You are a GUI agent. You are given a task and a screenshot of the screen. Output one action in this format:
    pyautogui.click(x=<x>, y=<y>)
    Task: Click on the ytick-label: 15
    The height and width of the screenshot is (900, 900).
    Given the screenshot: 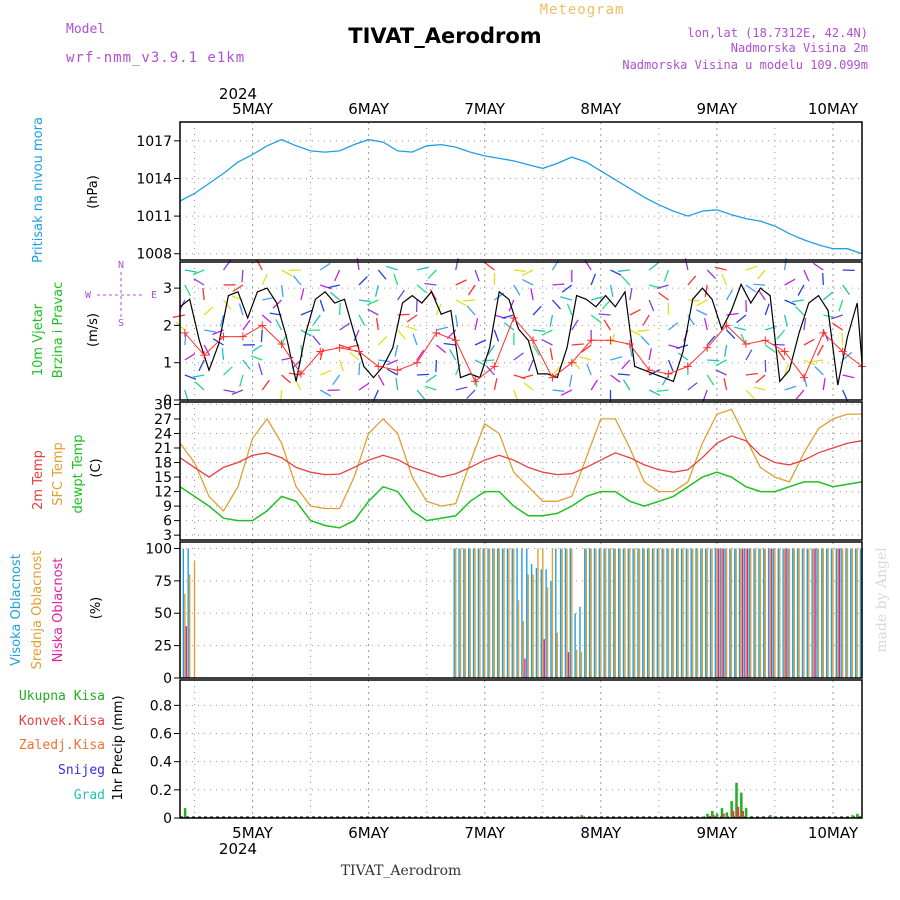 What is the action you would take?
    pyautogui.click(x=163, y=478)
    